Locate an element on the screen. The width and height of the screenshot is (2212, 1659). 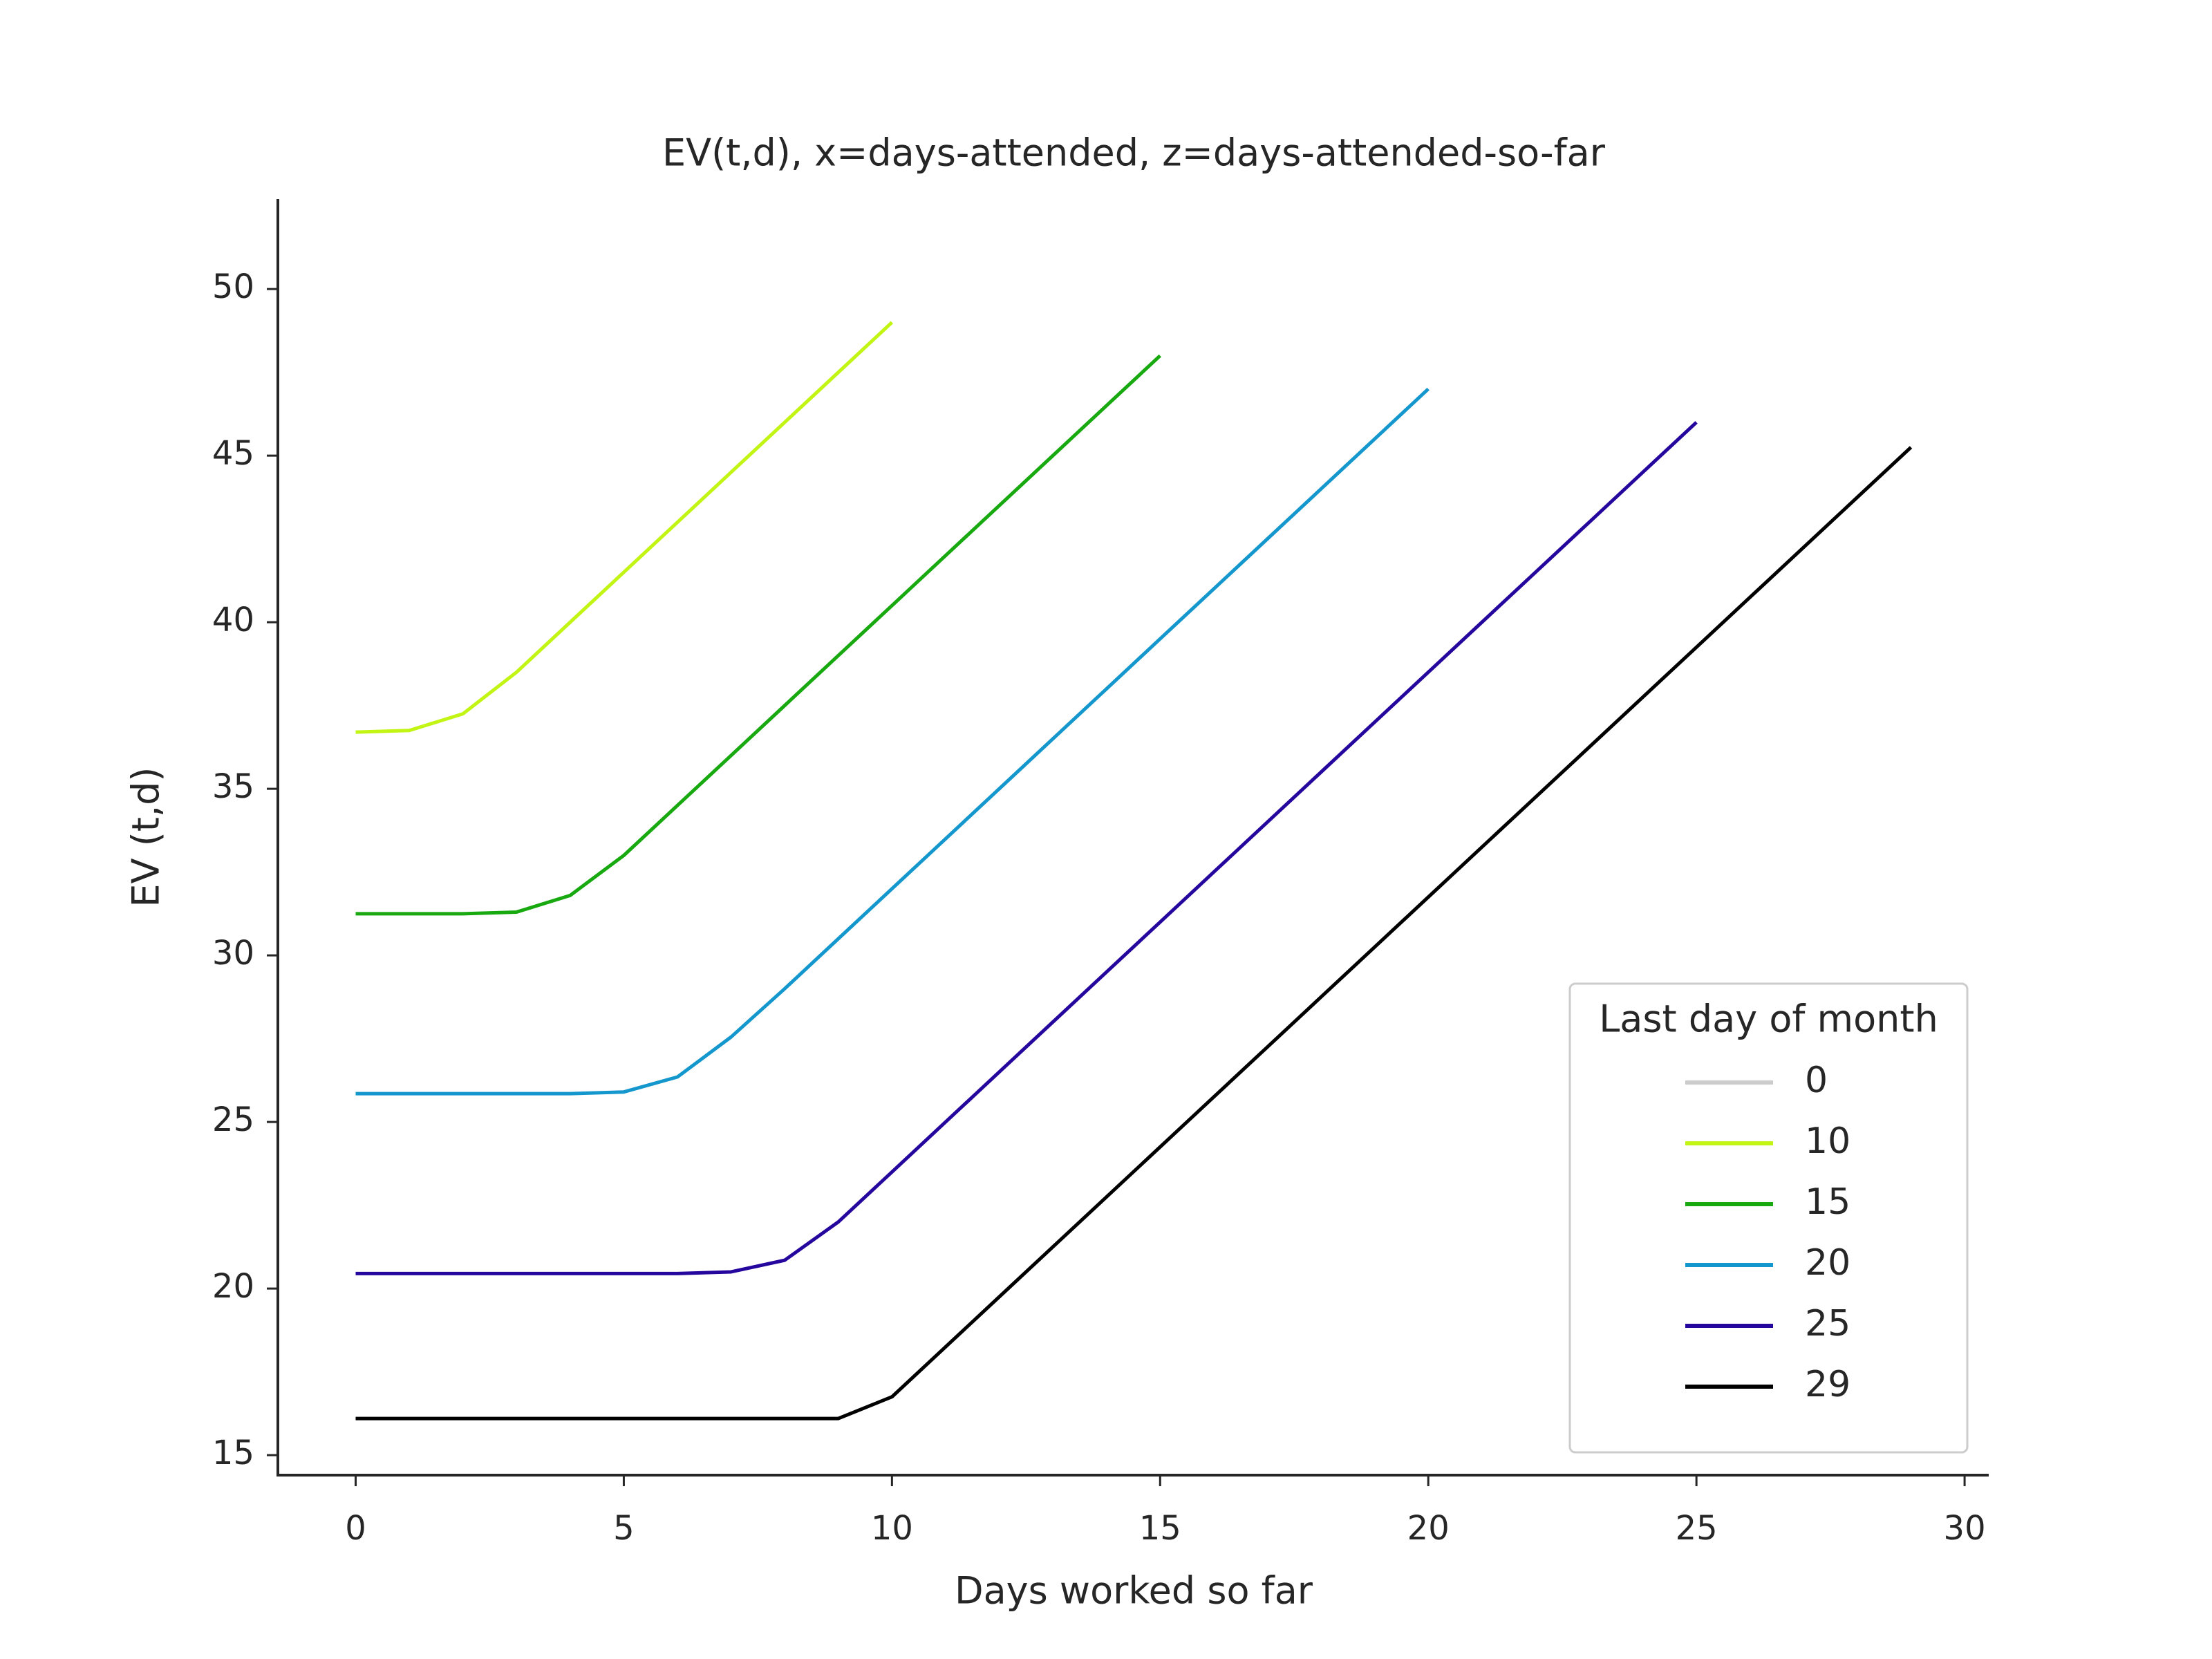
x-tick-label: 30 is located at coordinates (1965, 1529).